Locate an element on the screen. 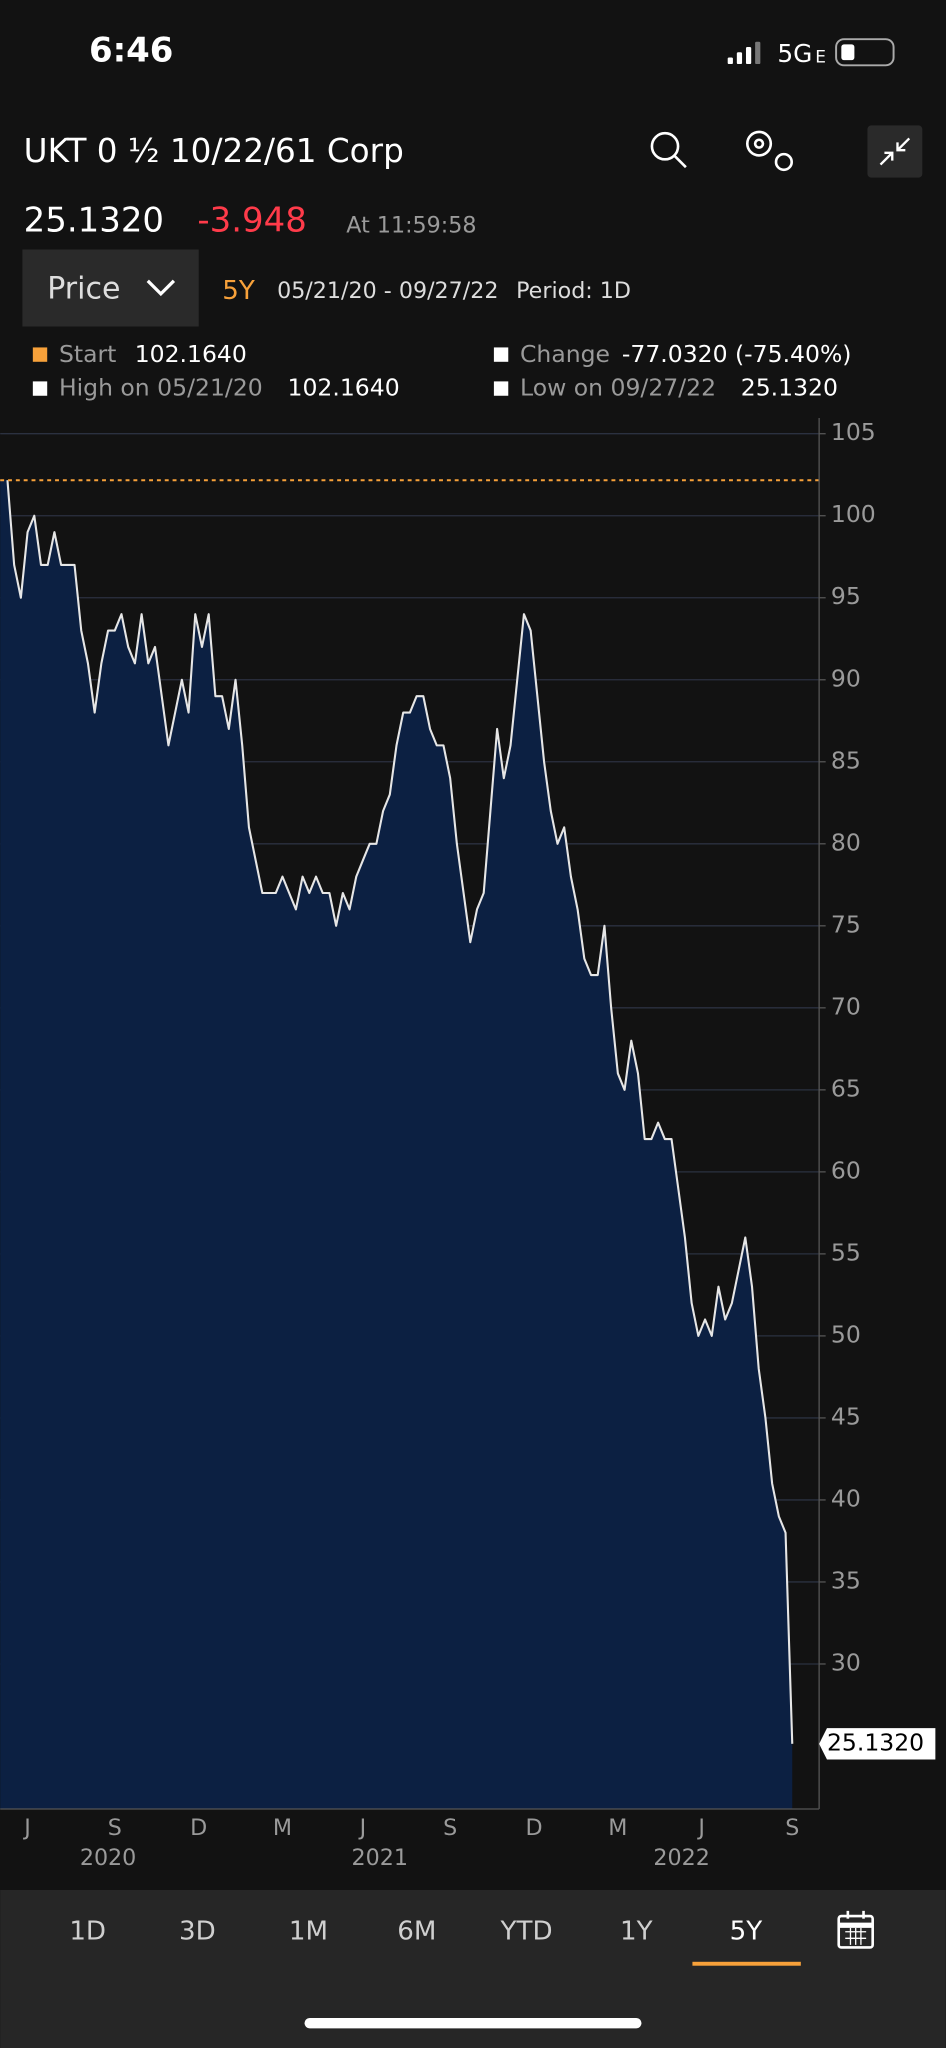 The height and width of the screenshot is (2048, 946). stat-label: Low on 09/27/22 is located at coordinates (618, 388).